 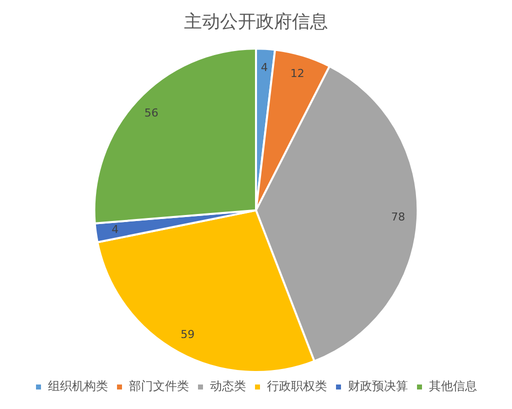 What do you see at coordinates (297, 386) in the screenshot?
I see `legend-label: 行政职权类` at bounding box center [297, 386].